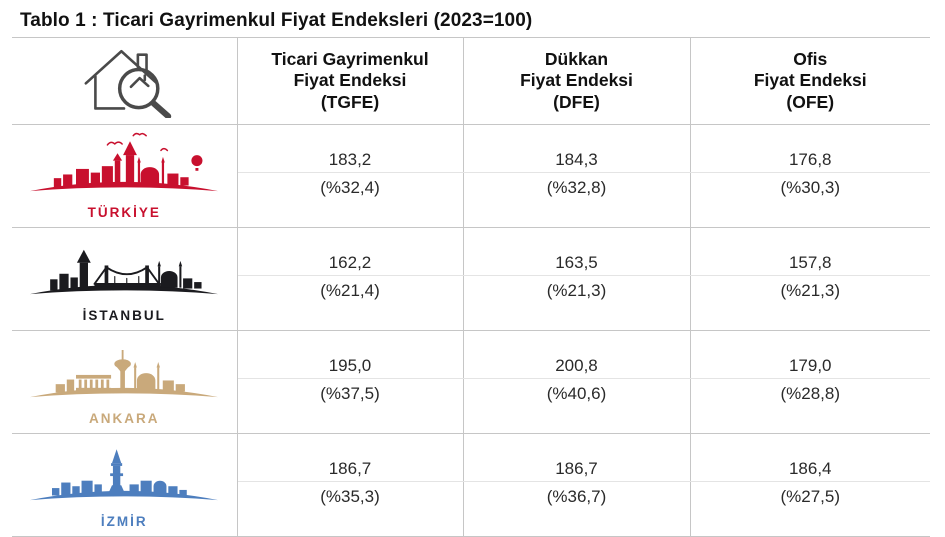 This screenshot has width=945, height=537. What do you see at coordinates (350, 354) in the screenshot?
I see `value-ankara-tgfe: 195,0` at bounding box center [350, 354].